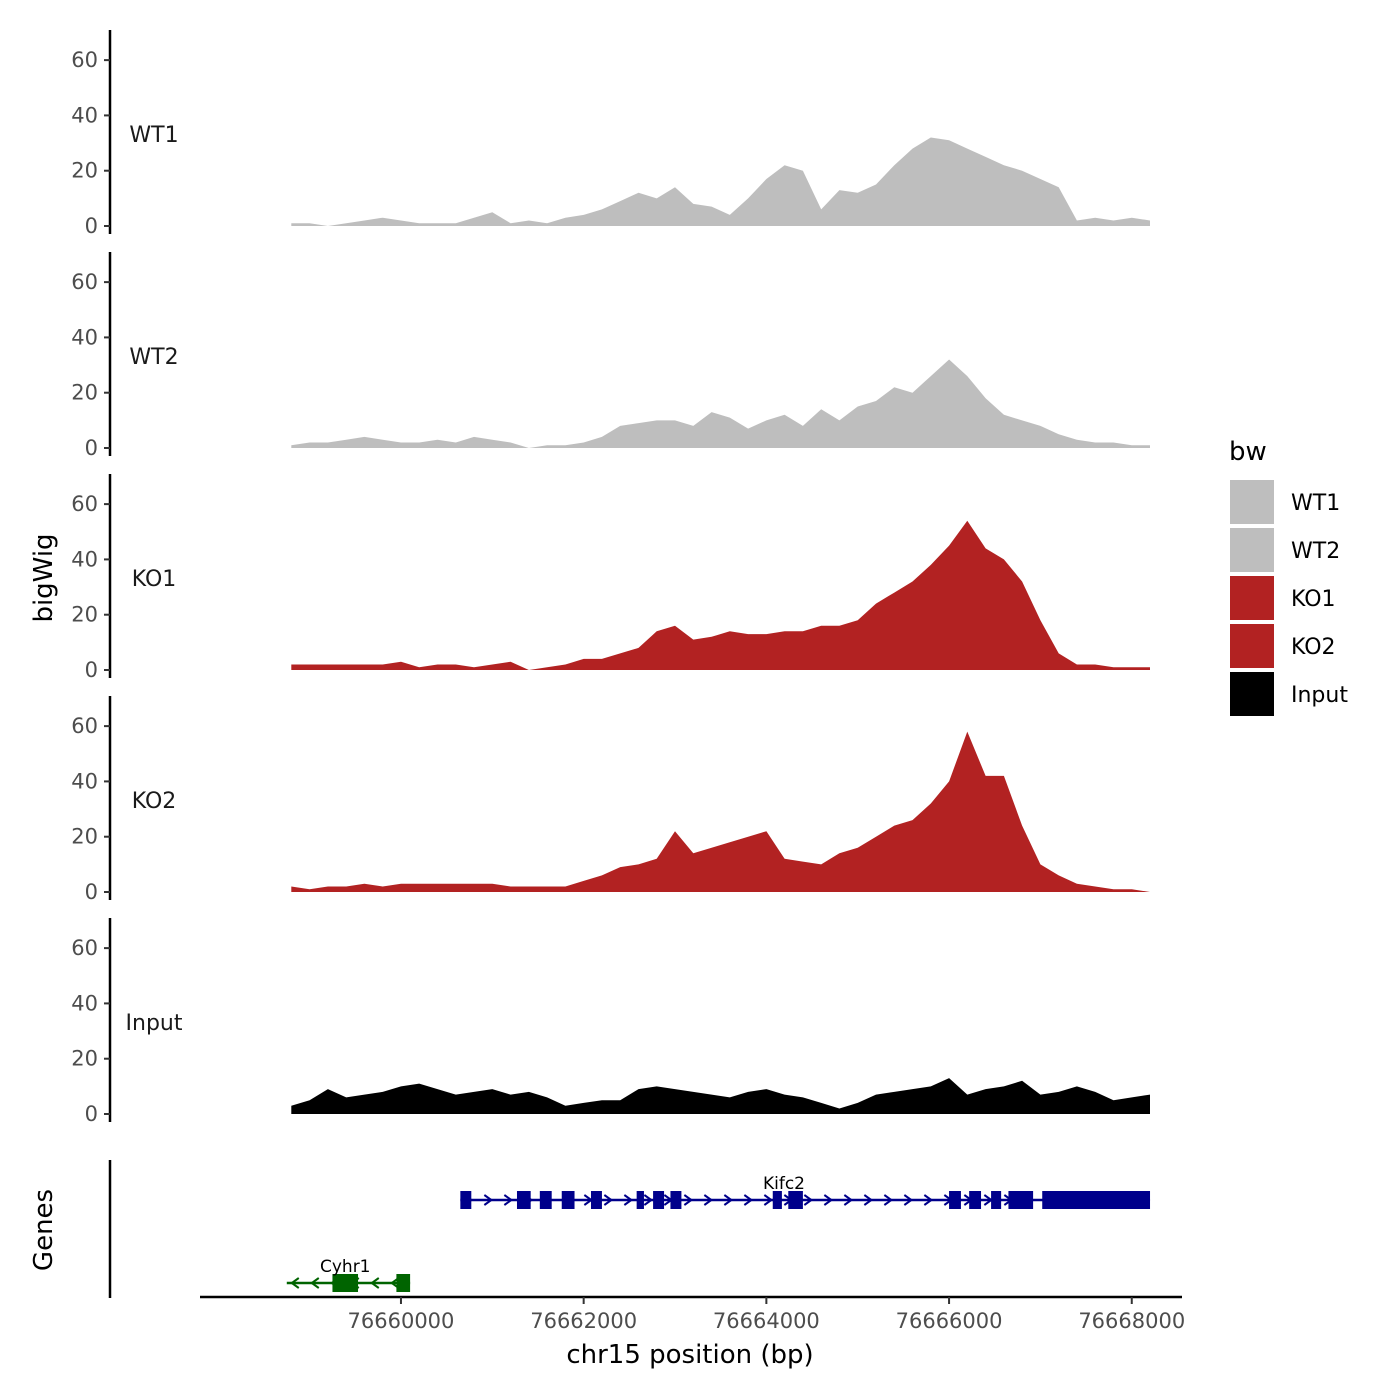 This screenshot has width=1400, height=1400. What do you see at coordinates (44, 577) in the screenshot?
I see `y-axis-label: bigWig` at bounding box center [44, 577].